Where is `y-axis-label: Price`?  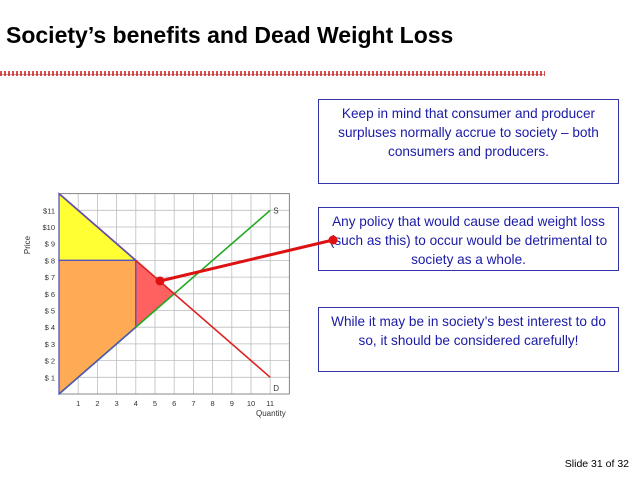 y-axis-label: Price is located at coordinates (27, 244).